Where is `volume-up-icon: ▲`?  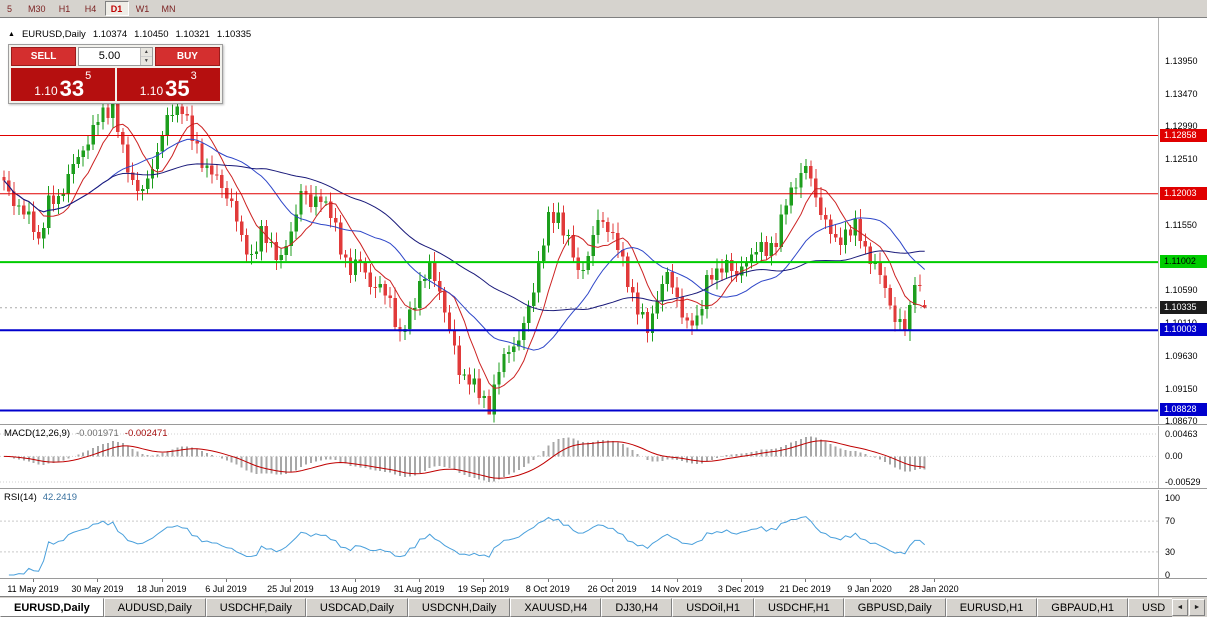 volume-up-icon: ▲ is located at coordinates (146, 52).